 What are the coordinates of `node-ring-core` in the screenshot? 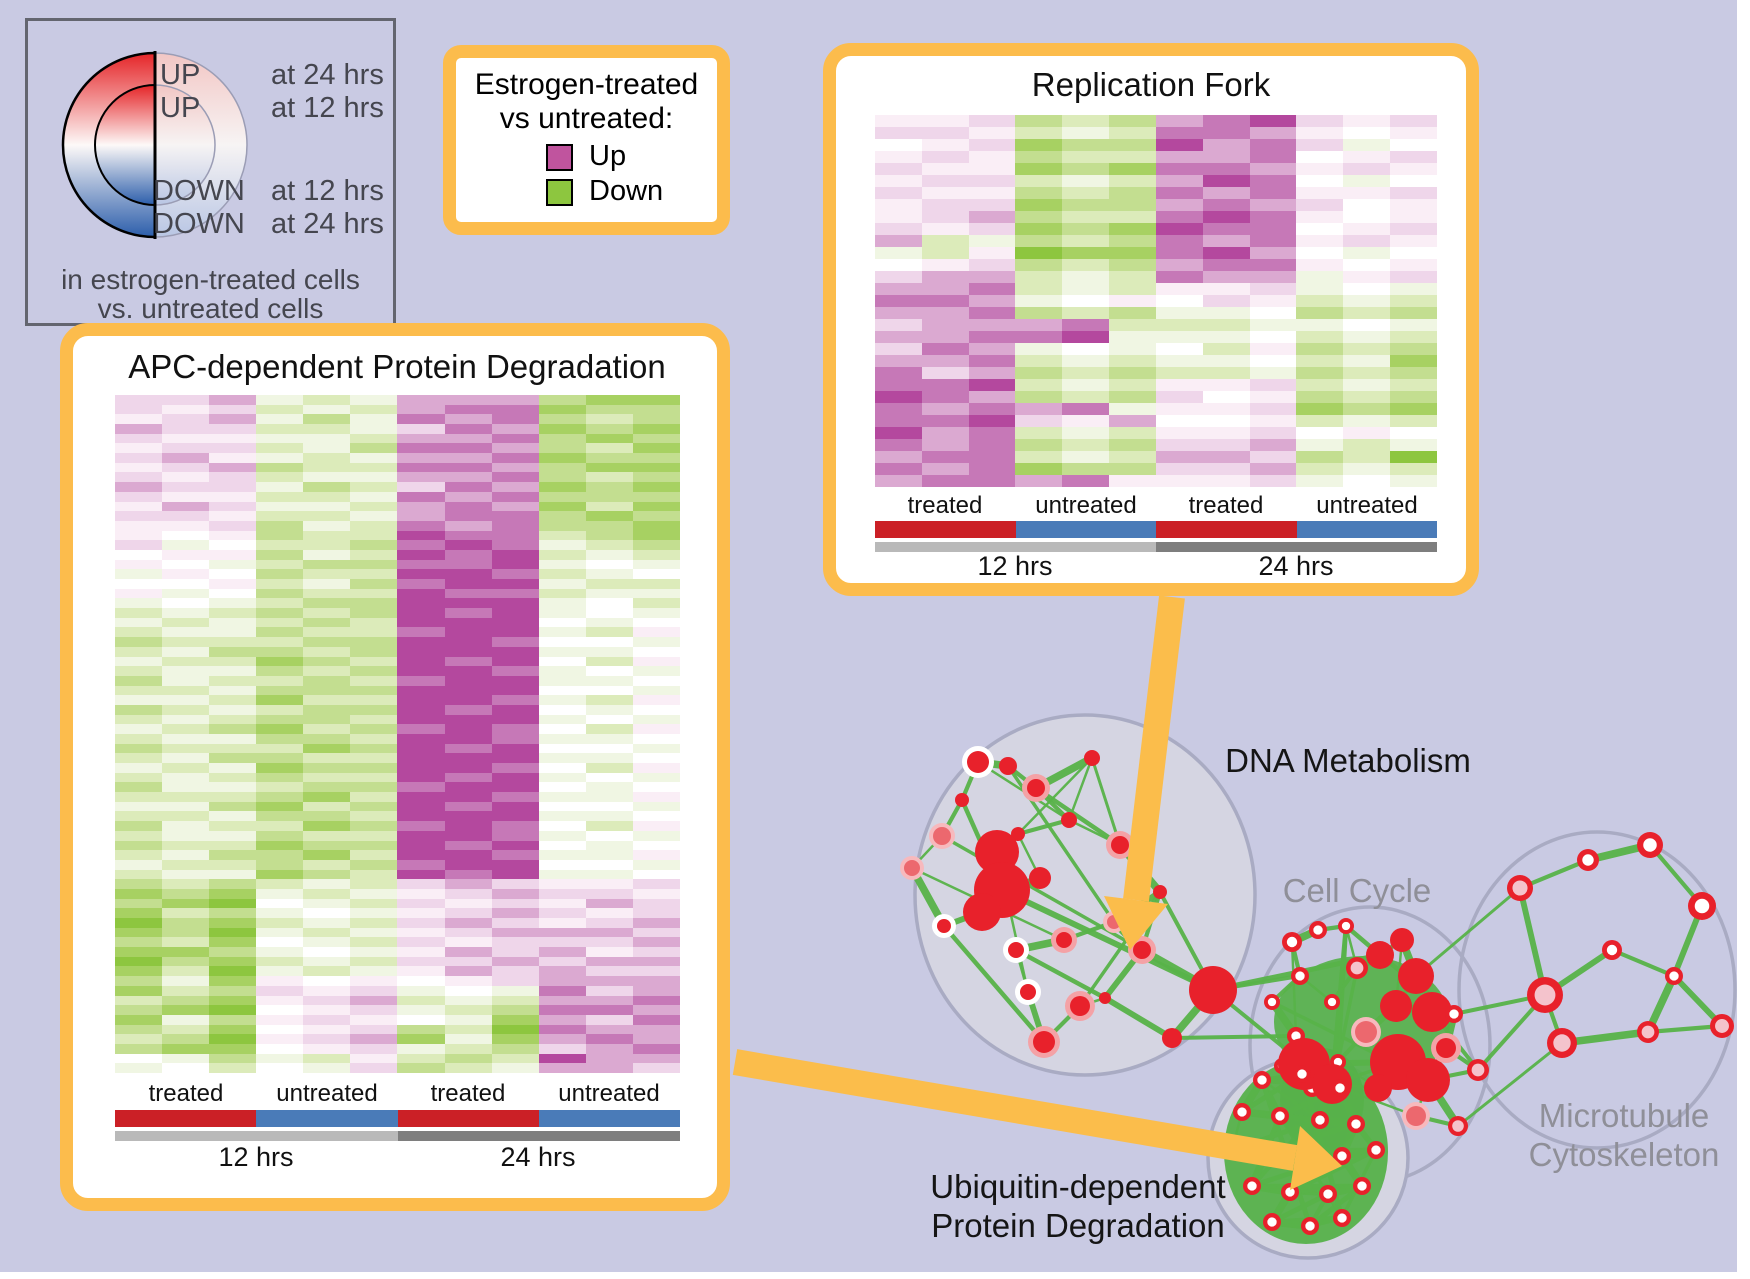 It's located at (1016, 950).